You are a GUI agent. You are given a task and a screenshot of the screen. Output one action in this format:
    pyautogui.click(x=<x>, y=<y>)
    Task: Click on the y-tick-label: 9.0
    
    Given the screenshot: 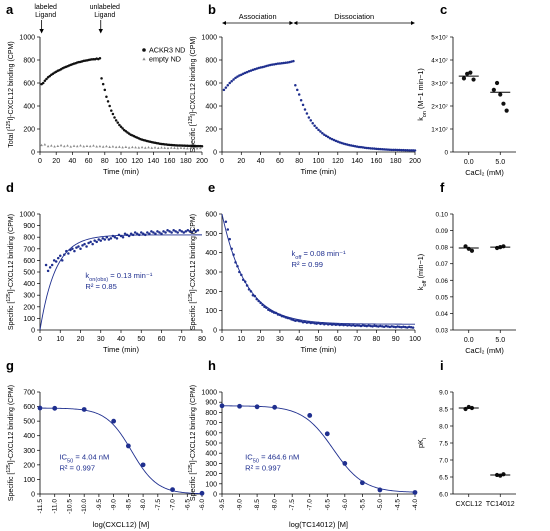 What is the action you would take?
    pyautogui.click(x=443, y=393)
    